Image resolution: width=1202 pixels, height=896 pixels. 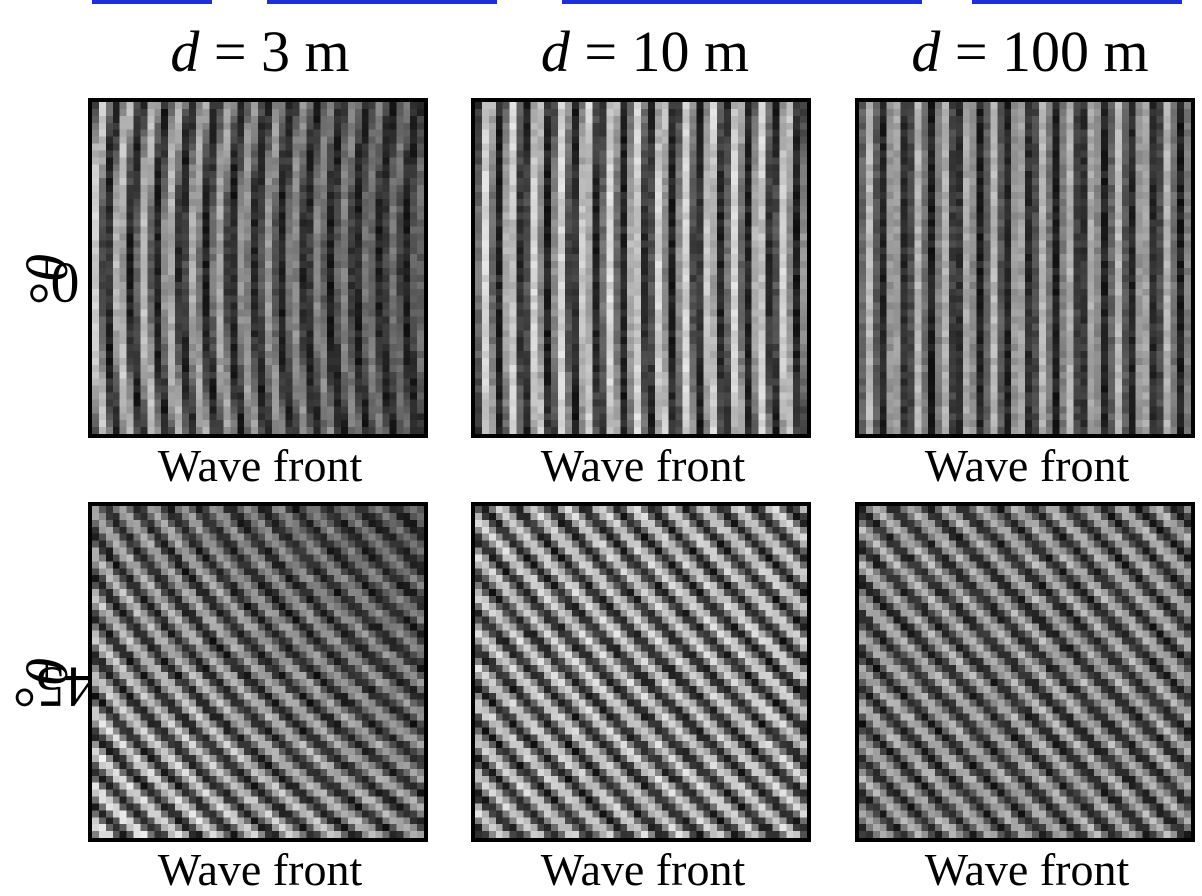 I want to click on column-header-d10: d = 10 m, so click(x=645, y=51).